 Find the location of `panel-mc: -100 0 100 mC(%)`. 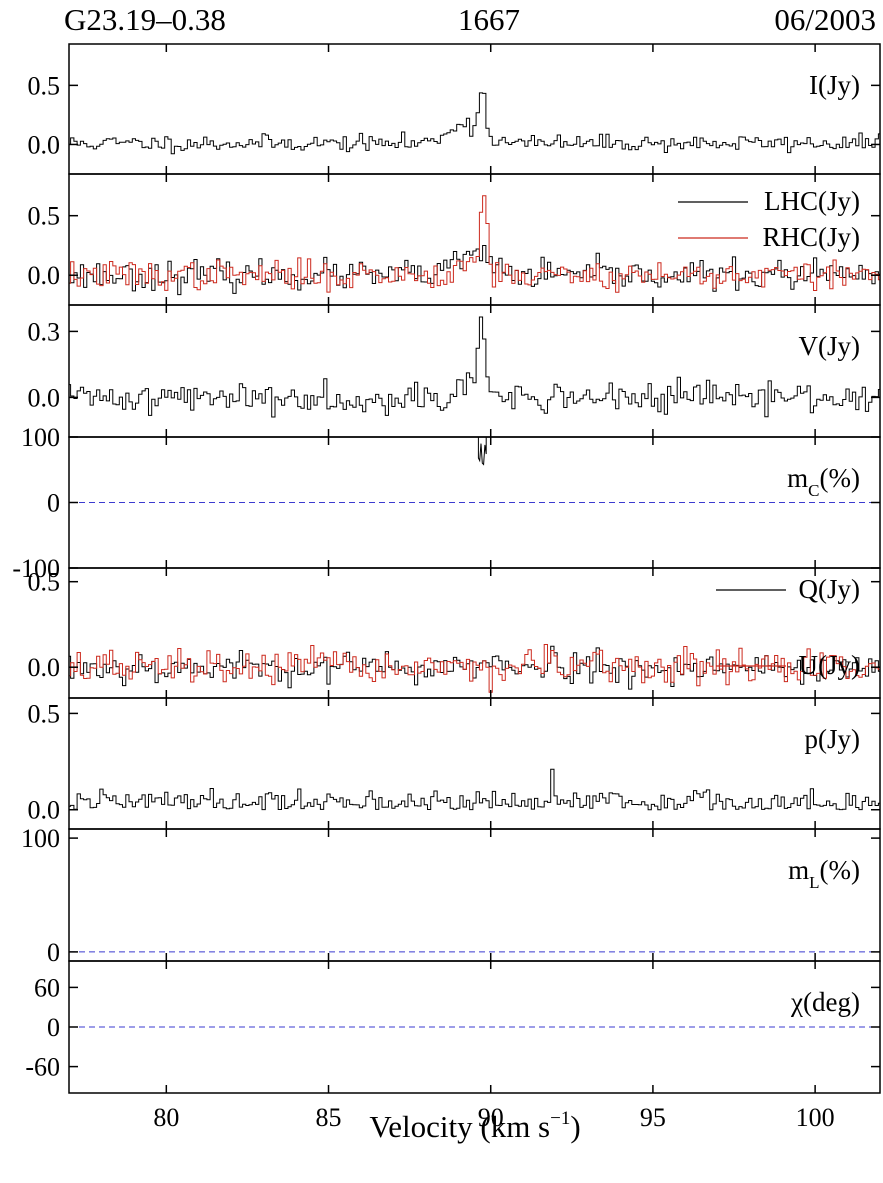

panel-mc: -100 0 100 mC(%) is located at coordinates (446, 503).